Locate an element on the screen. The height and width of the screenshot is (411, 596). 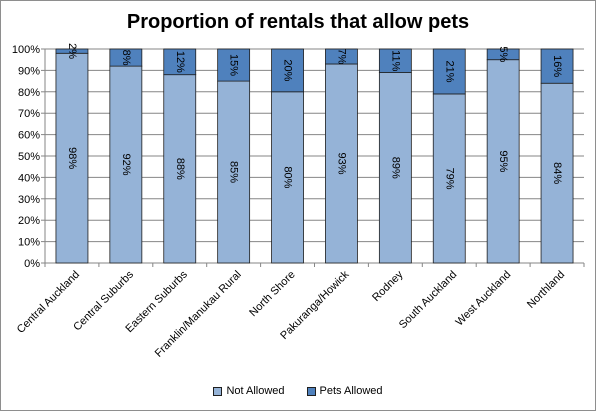
y-tick-label: 60% is located at coordinates (29, 136).